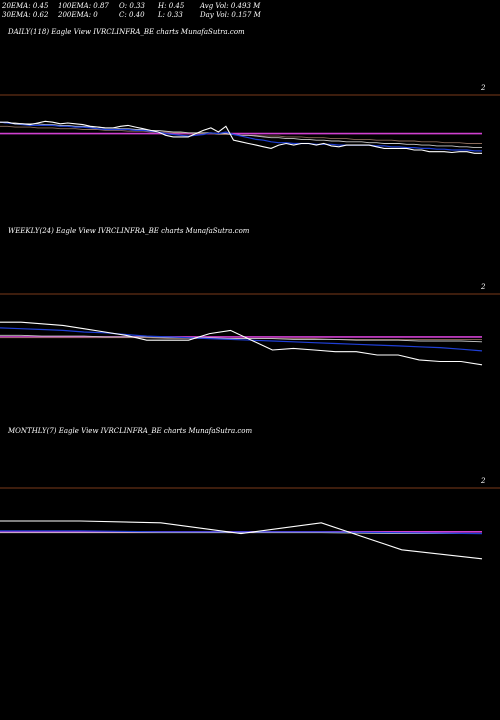 This screenshot has width=500, height=720. I want to click on low-label: L: 0.33, so click(170, 15).